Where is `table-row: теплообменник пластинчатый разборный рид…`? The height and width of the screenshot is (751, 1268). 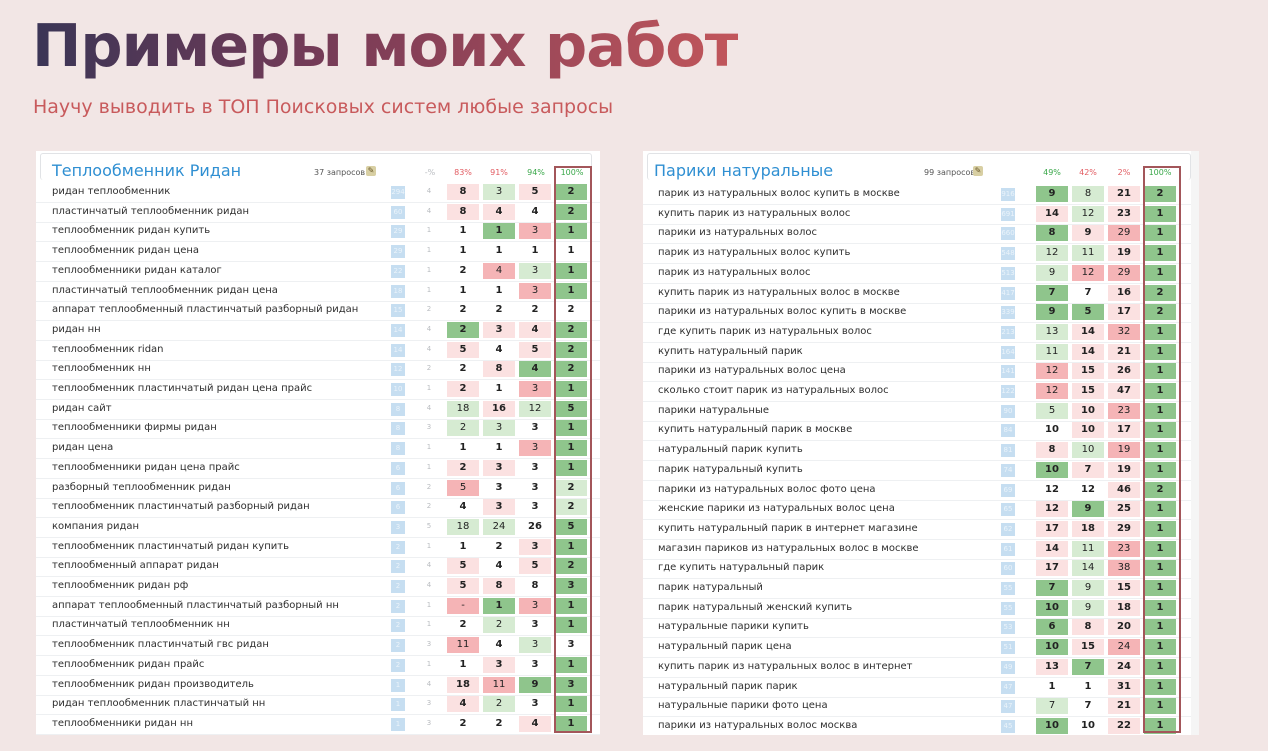 table-row: теплообменник пластинчатый разборный рид… is located at coordinates (318, 508).